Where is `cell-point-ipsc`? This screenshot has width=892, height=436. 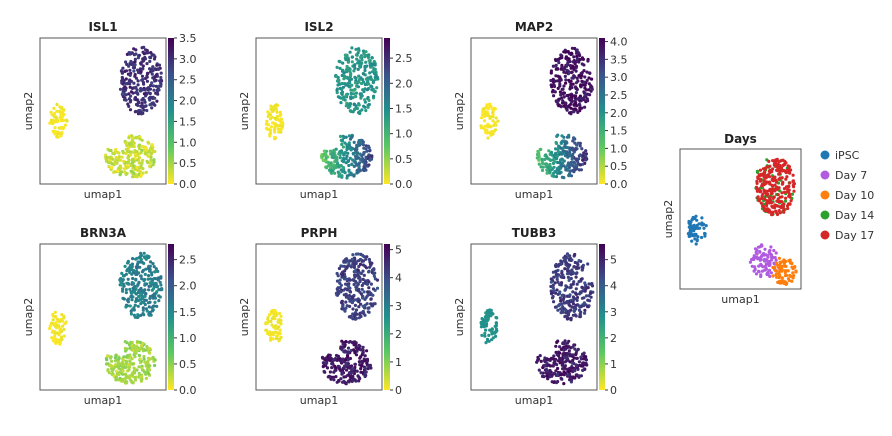
cell-point-ipsc is located at coordinates (703, 225).